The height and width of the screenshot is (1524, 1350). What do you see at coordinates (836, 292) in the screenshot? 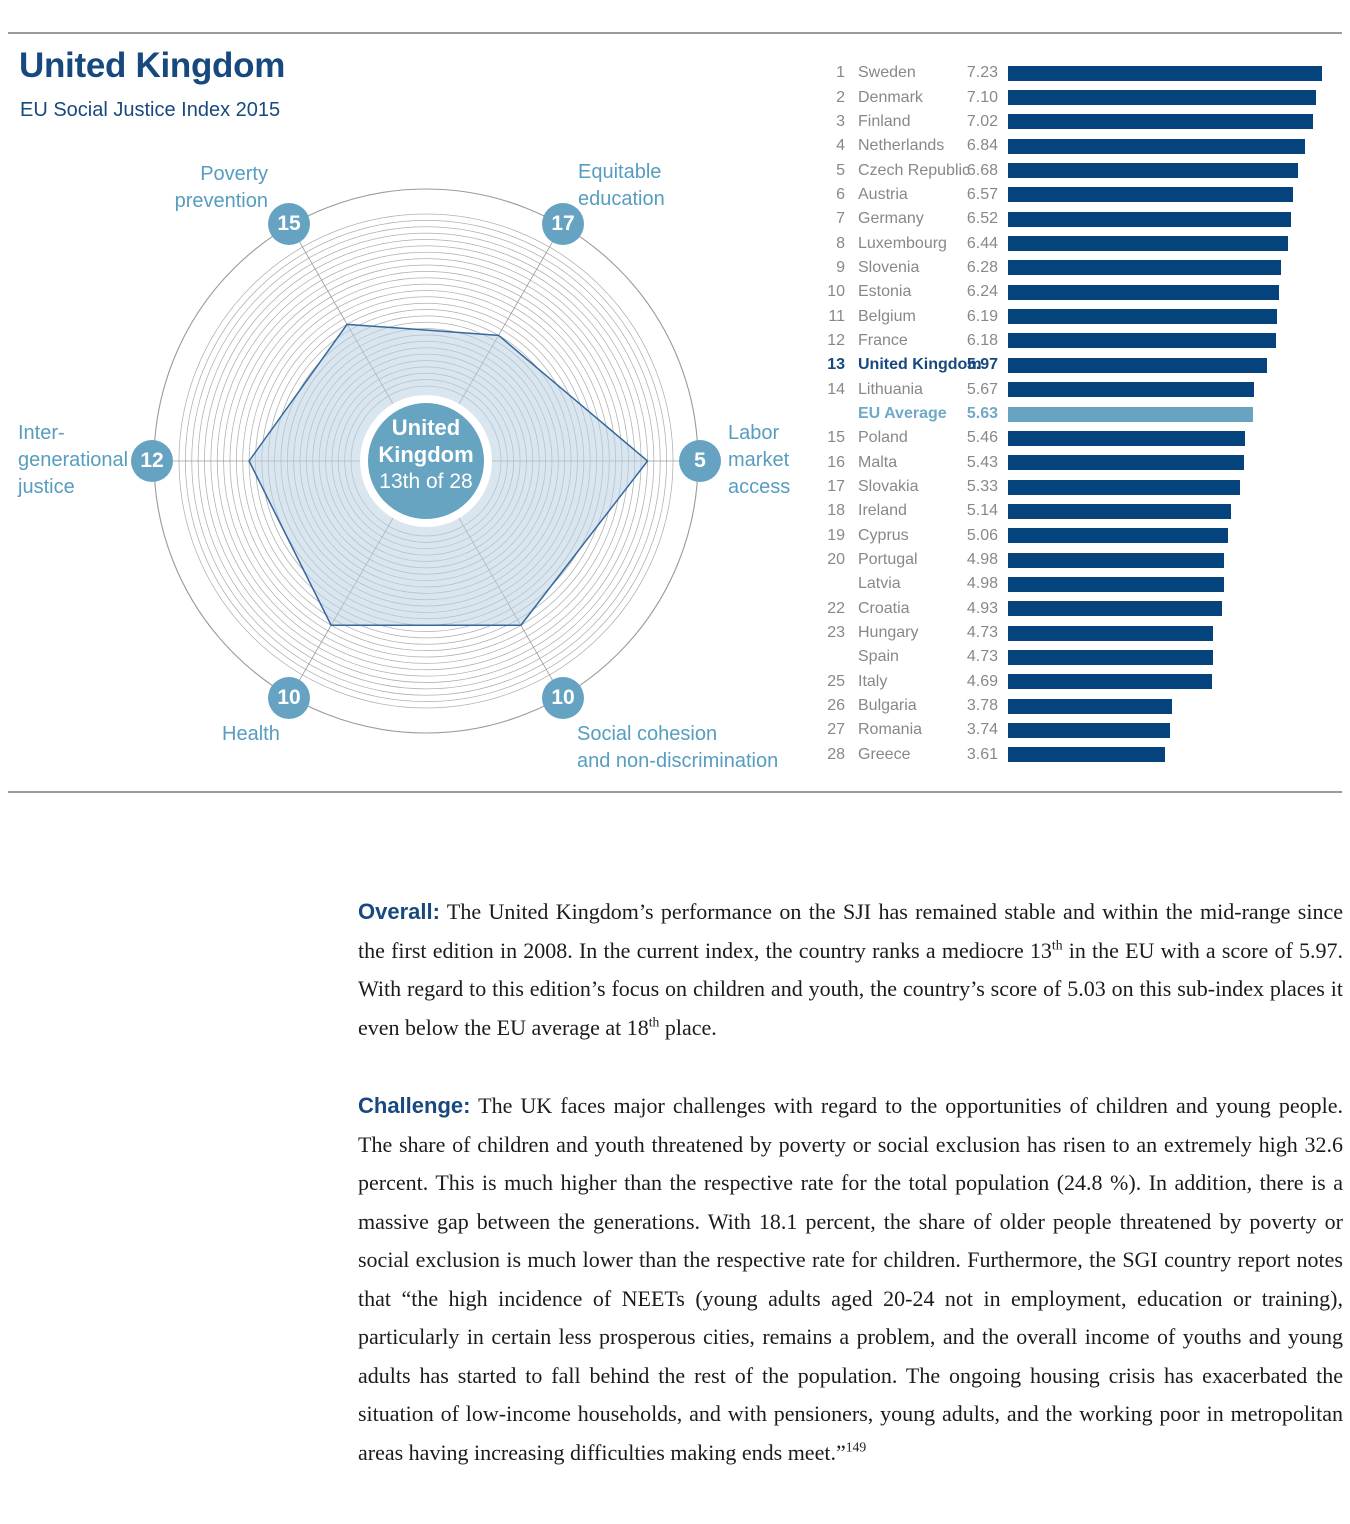
I see `ranking-rank: 10` at bounding box center [836, 292].